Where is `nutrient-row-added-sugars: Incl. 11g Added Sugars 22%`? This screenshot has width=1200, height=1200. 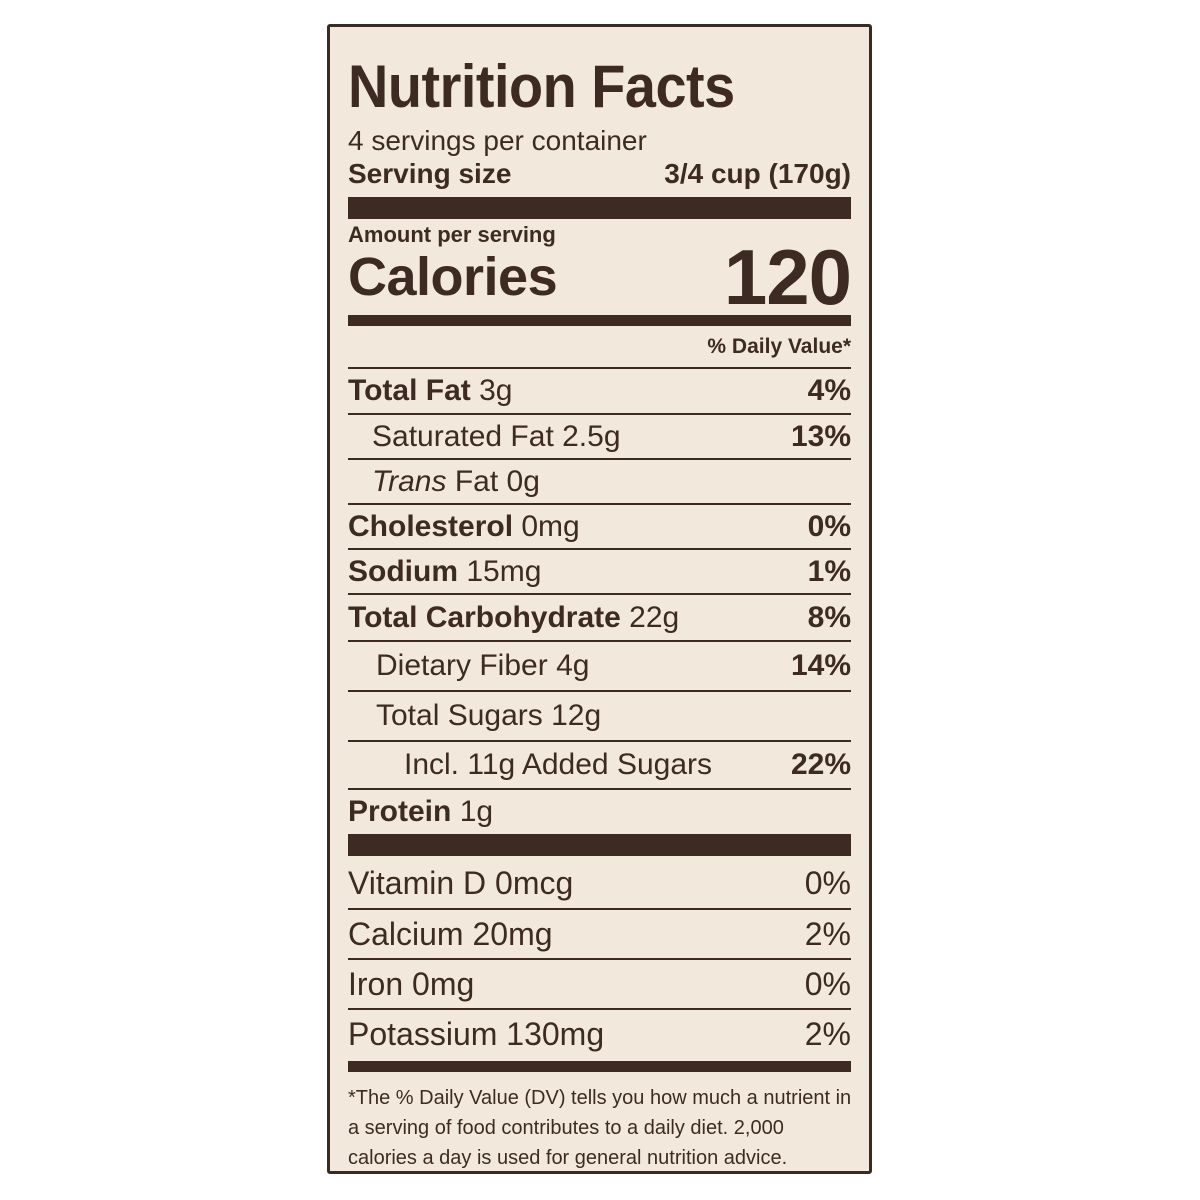
nutrient-row-added-sugars: Incl. 11g Added Sugars 22% is located at coordinates (599, 764).